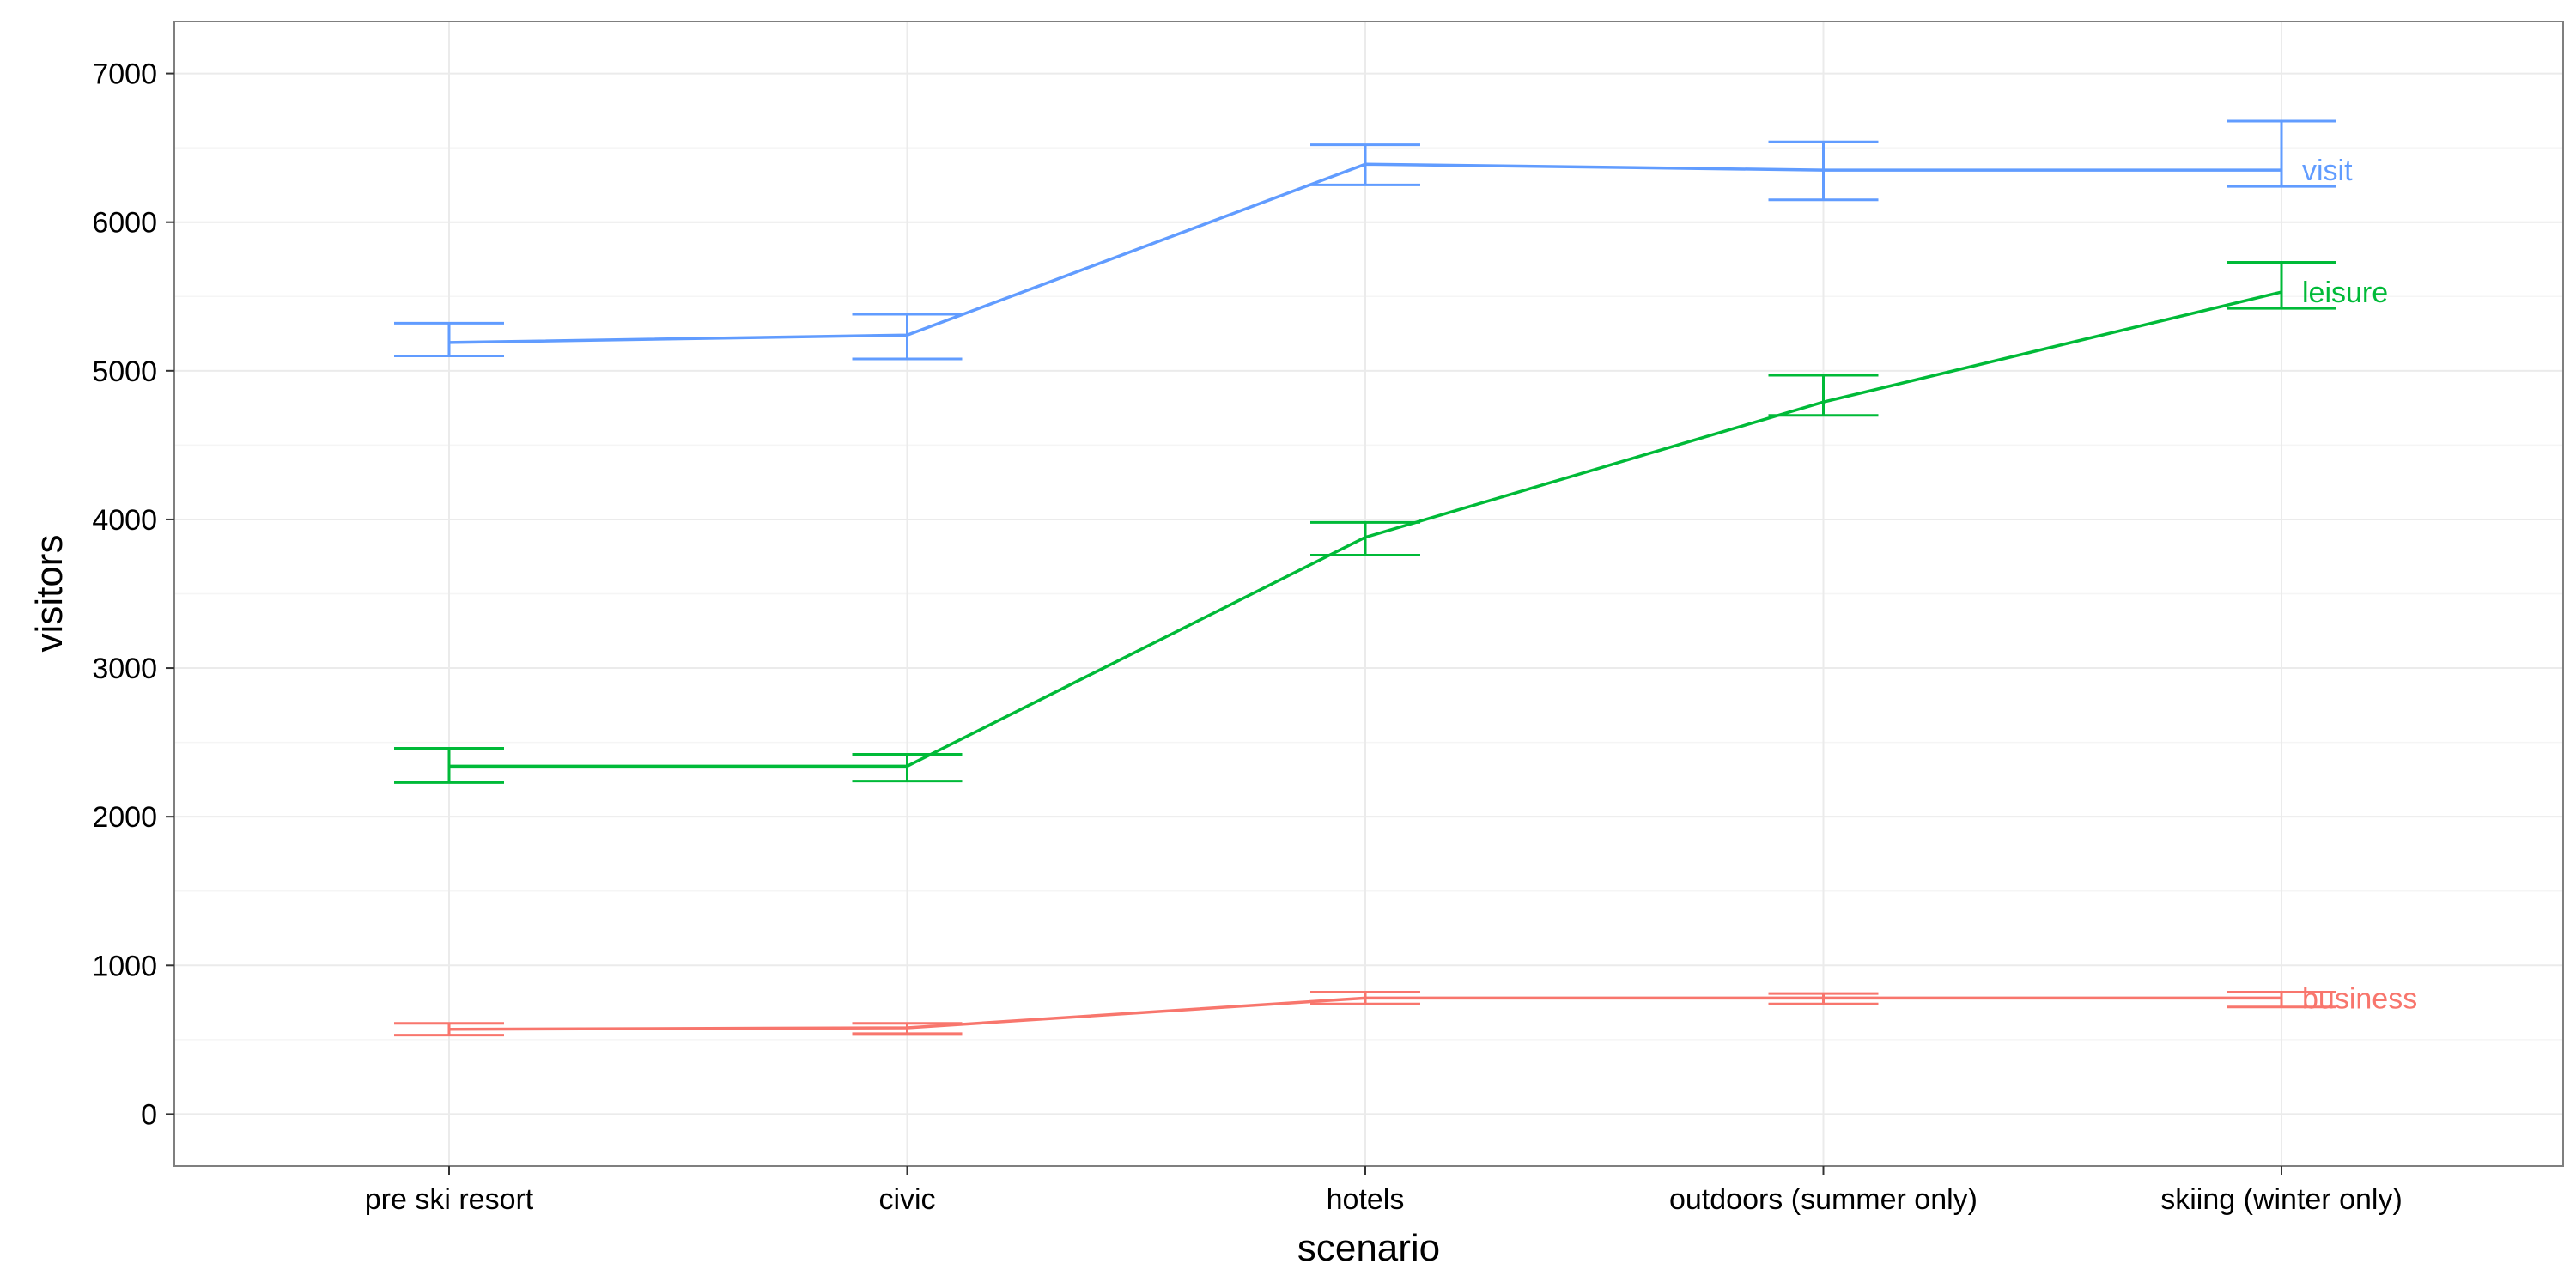 The height and width of the screenshot is (1288, 2576). Describe the element at coordinates (2345, 292) in the screenshot. I see `series-label-leisure: leisure` at that location.